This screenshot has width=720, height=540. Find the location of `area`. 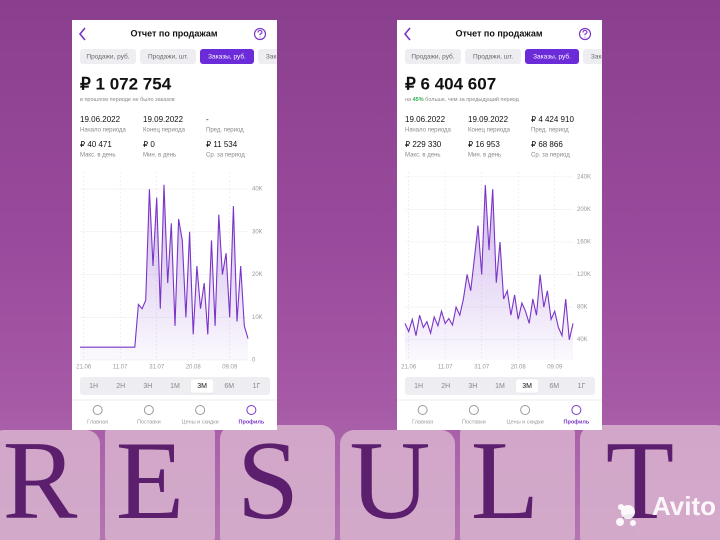

area is located at coordinates (489, 272).